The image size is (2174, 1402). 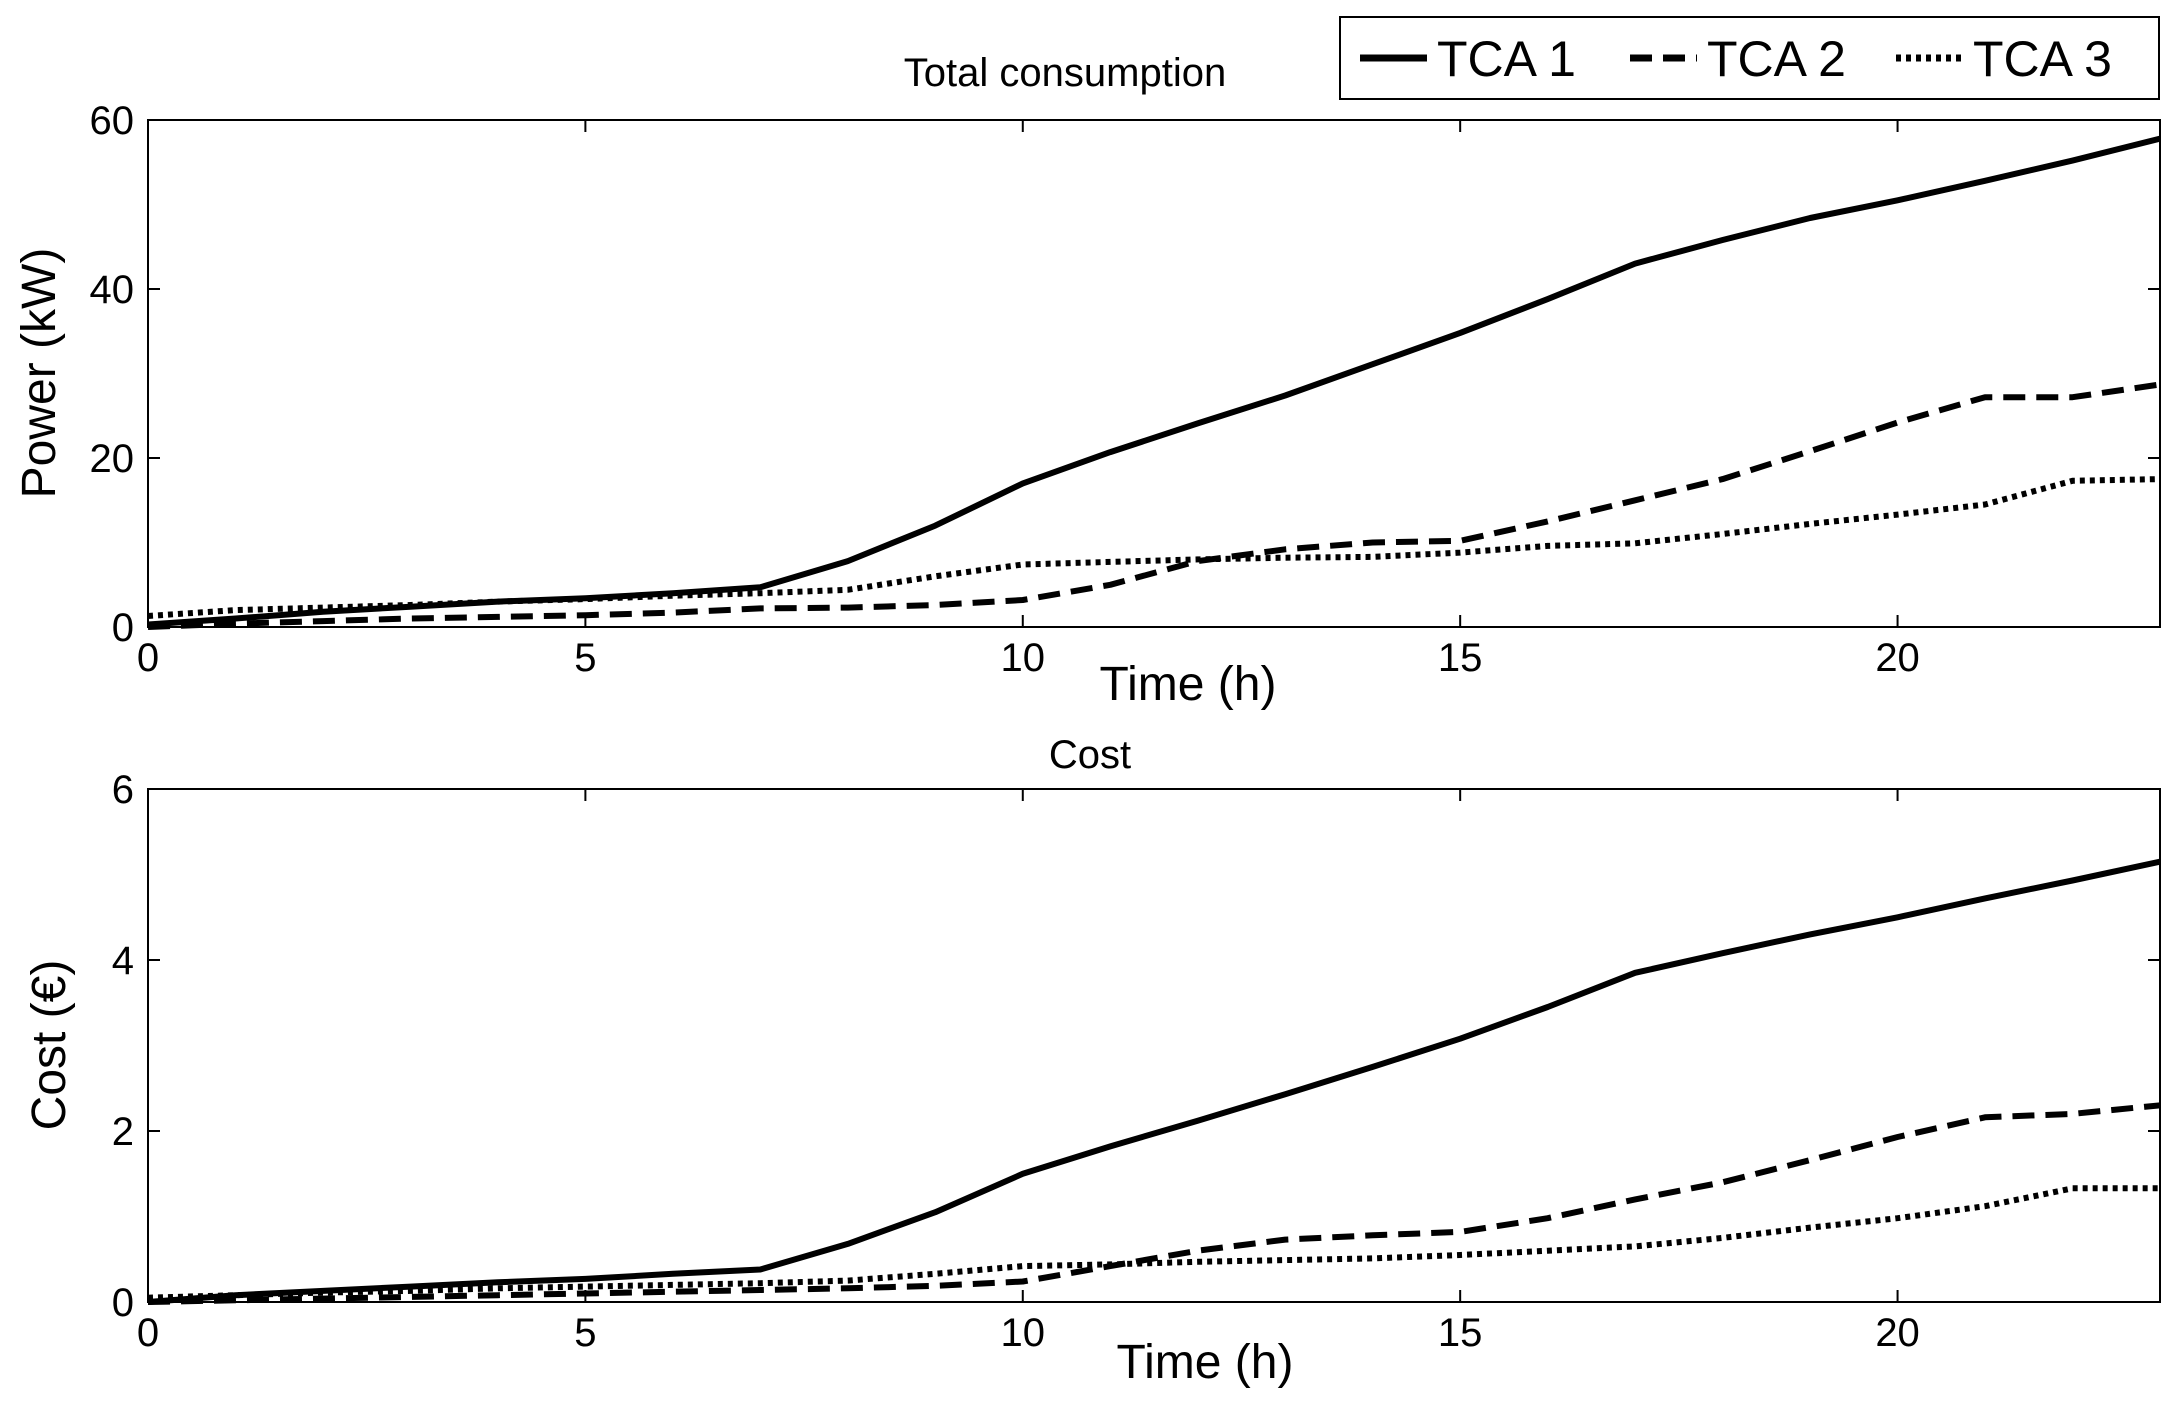 I want to click on legend-entry-tca-2: TCA 2, so click(x=1738, y=59).